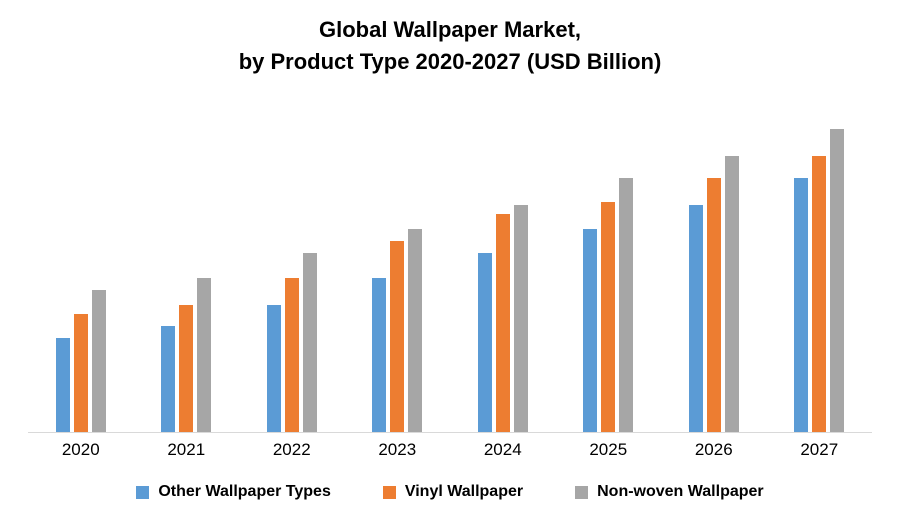 The image size is (900, 525). I want to click on bar-2022-other-wallpaper-types, so click(273, 368).